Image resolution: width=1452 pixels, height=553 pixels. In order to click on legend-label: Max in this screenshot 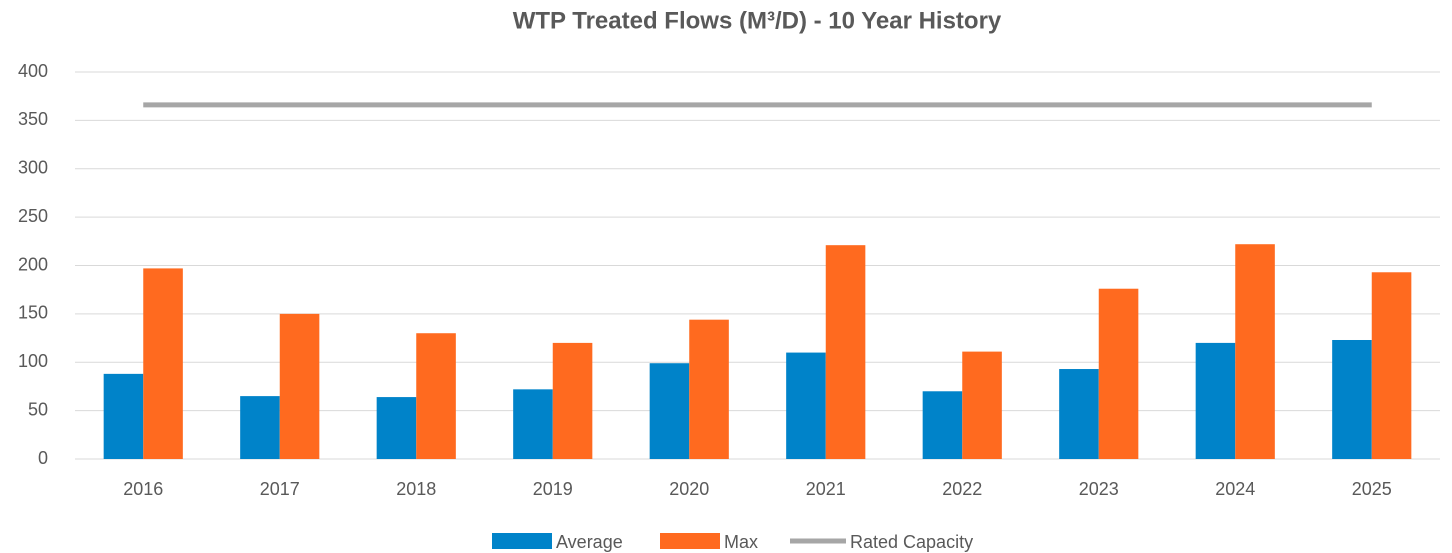, I will do `click(741, 542)`.